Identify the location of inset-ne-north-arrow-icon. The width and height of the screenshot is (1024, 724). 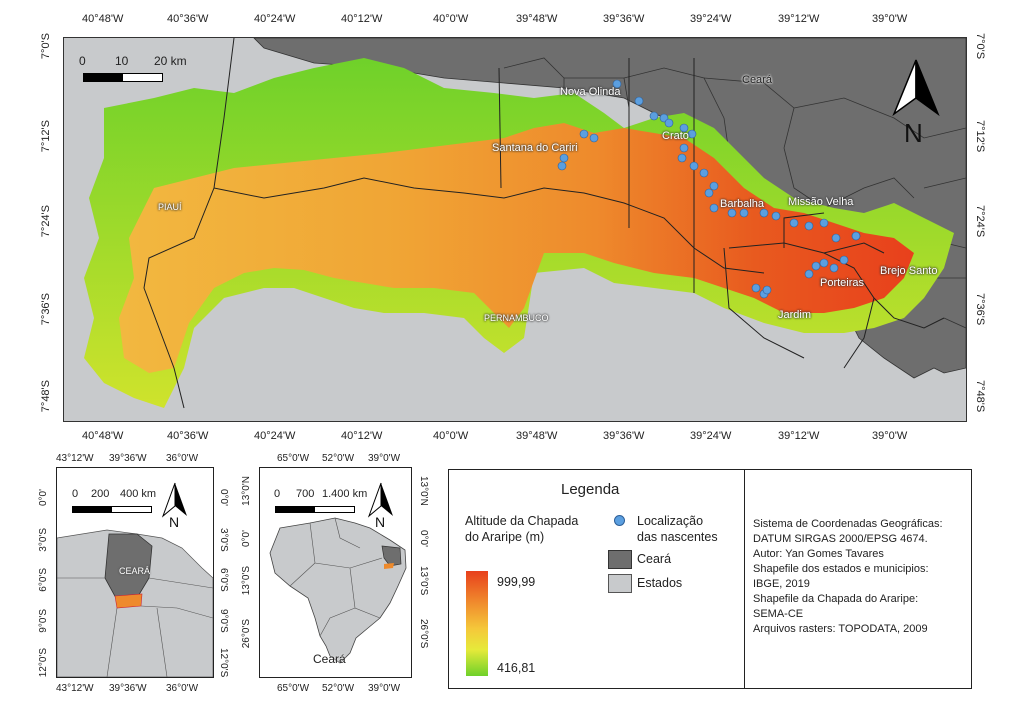
(174, 500).